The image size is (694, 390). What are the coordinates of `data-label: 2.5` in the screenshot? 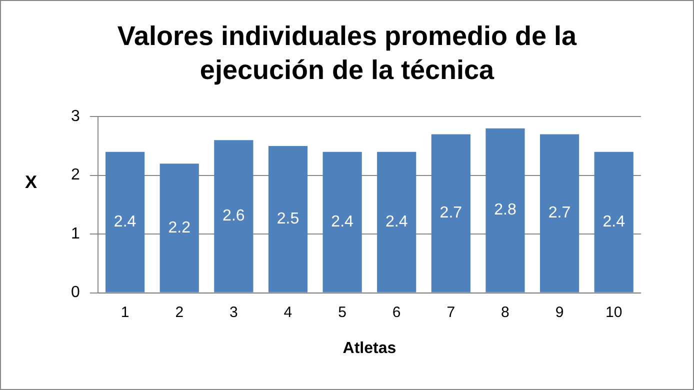 It's located at (288, 219).